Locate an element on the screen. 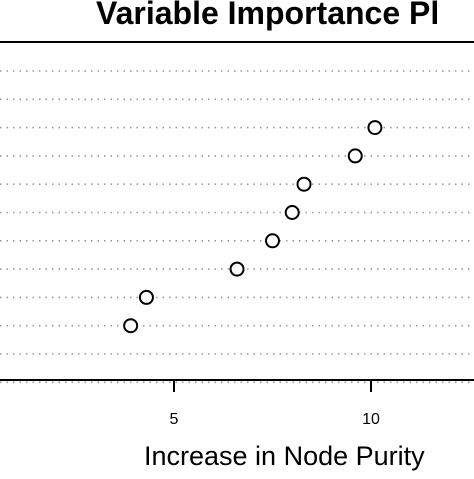 The height and width of the screenshot is (479, 474). x-axis-label: Increase in Node Purity is located at coordinates (284, 456).